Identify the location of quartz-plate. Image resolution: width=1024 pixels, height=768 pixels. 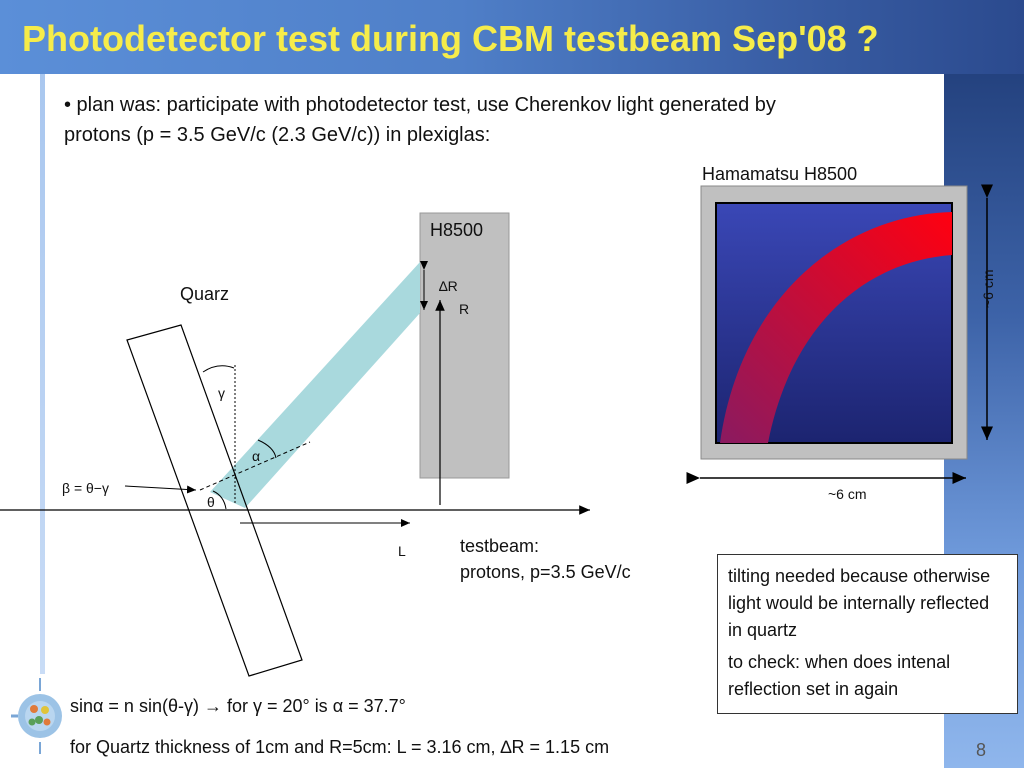
(214, 500).